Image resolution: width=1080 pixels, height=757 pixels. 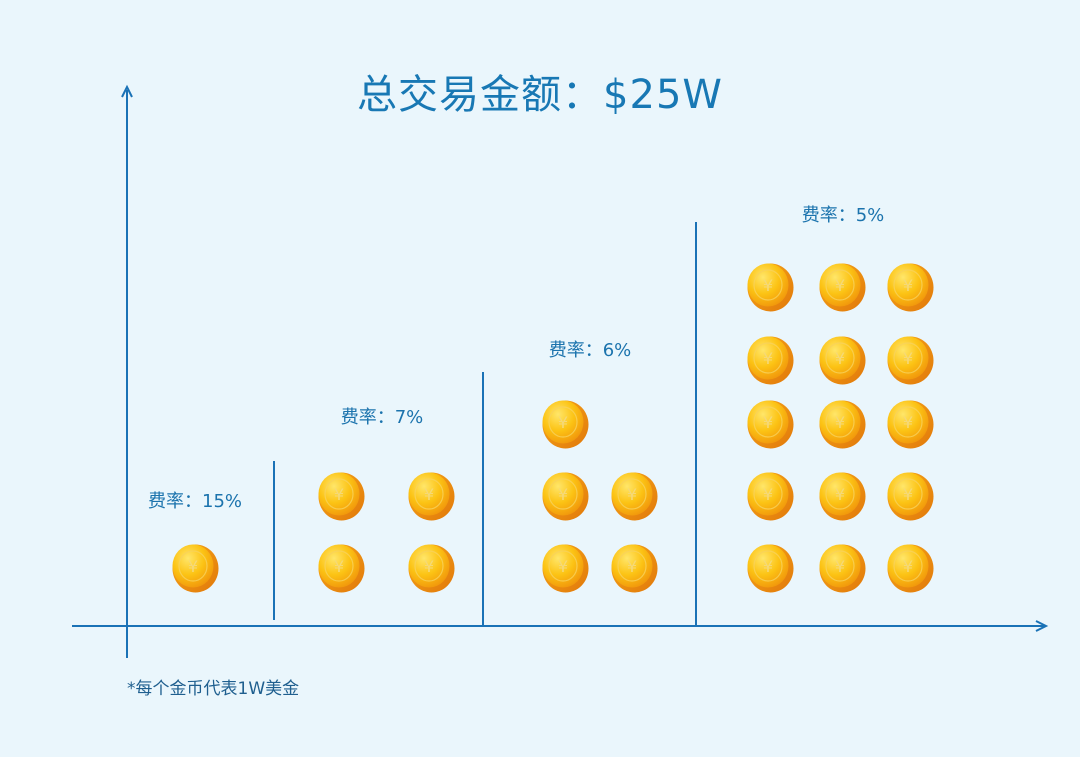 I want to click on tier-2-rate-label: 费率：7%, so click(x=382, y=417).